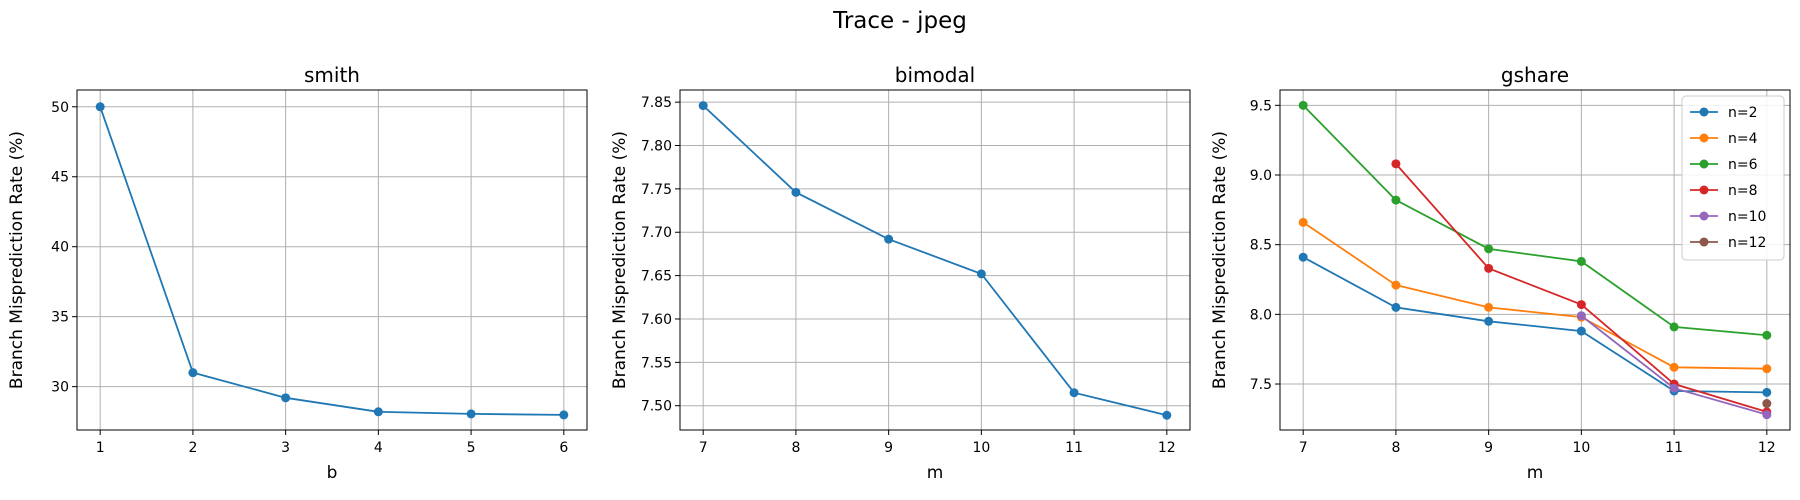  What do you see at coordinates (656, 277) in the screenshot?
I see `y-tick-label: 7.65` at bounding box center [656, 277].